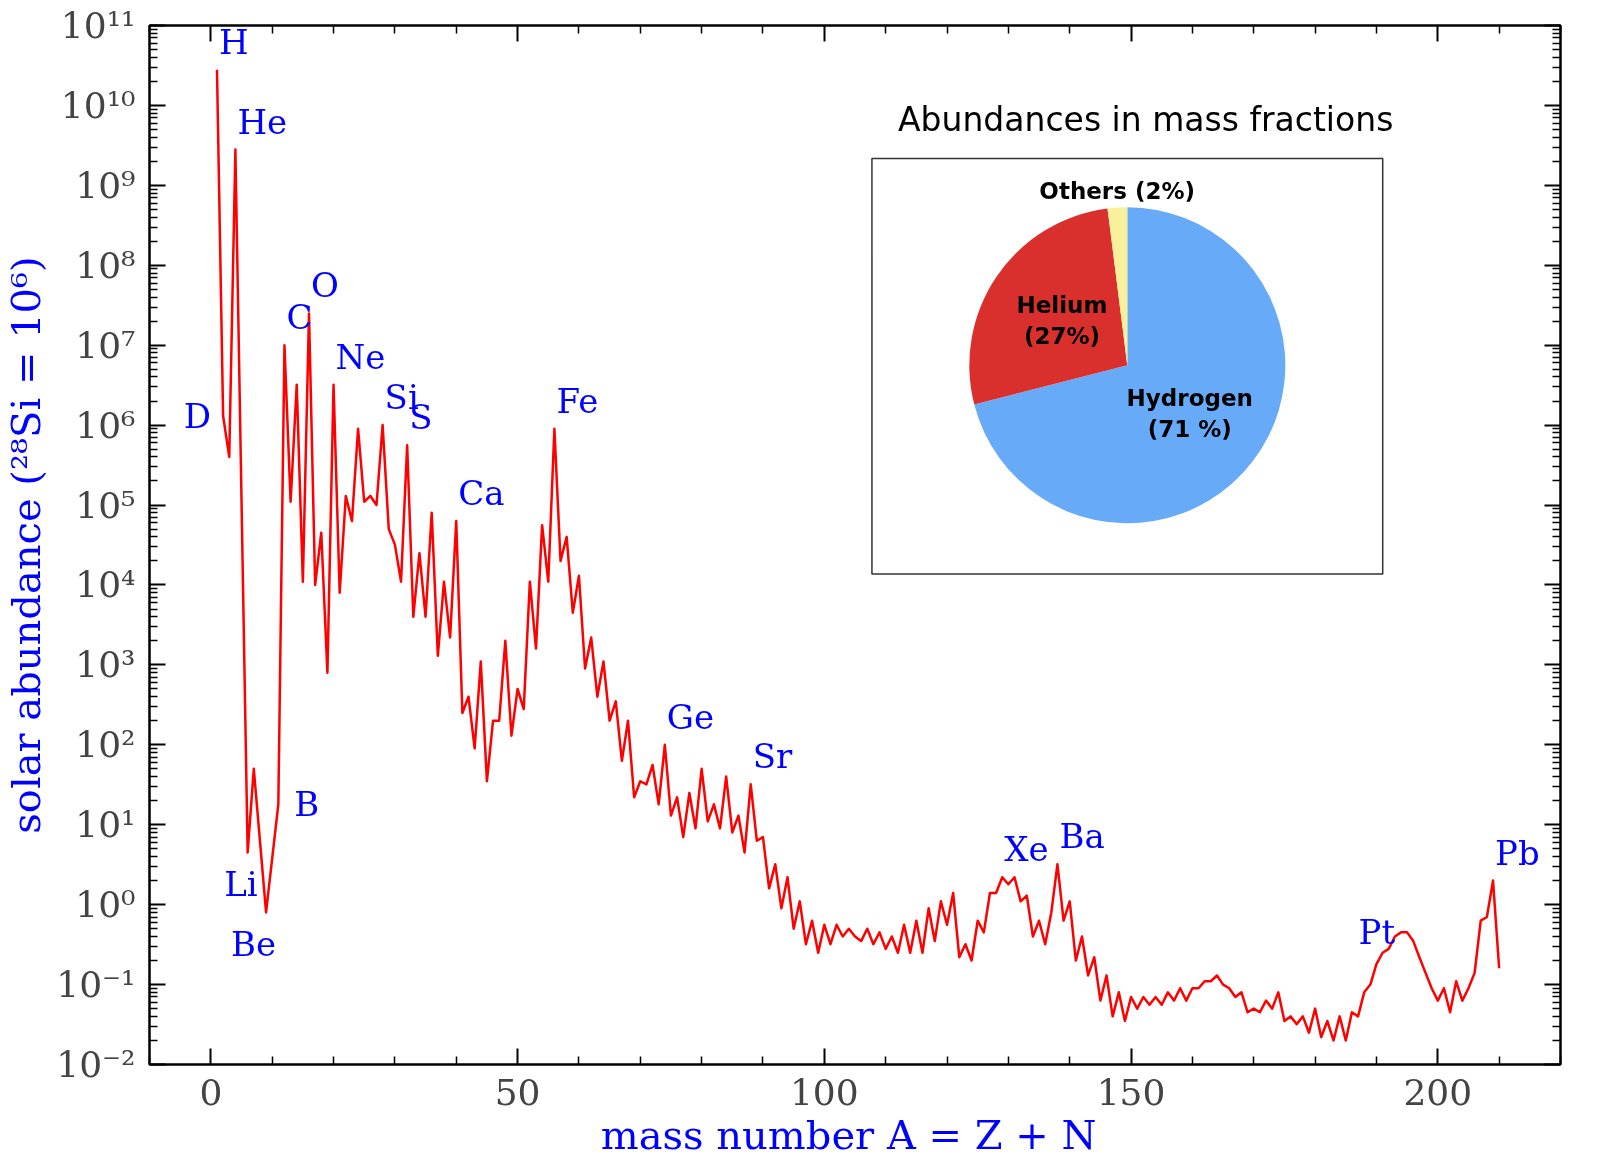 Image resolution: width=1602 pixels, height=1173 pixels. I want to click on annotation: Be, so click(253, 944).